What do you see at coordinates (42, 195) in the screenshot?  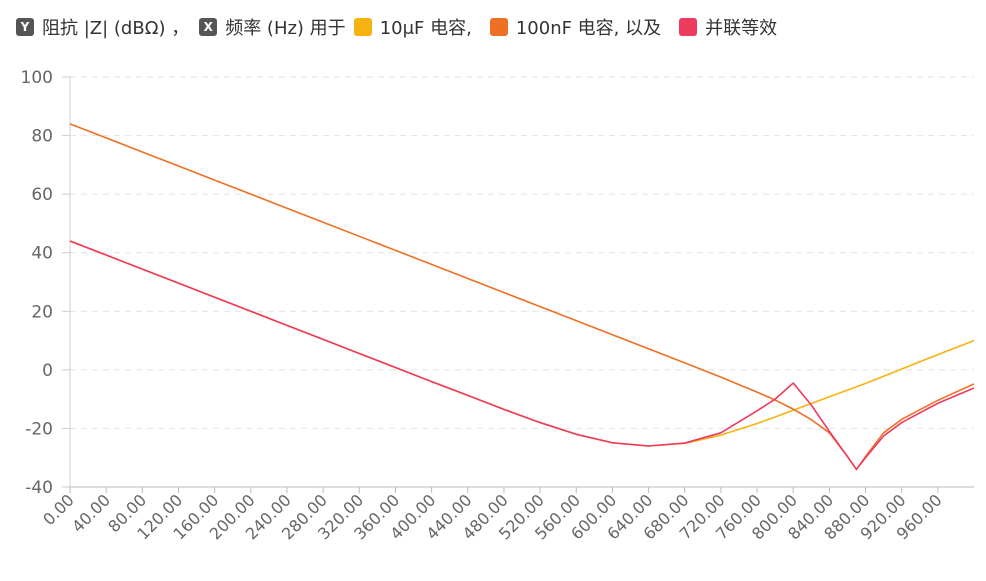 I see `y-tick-label: 60` at bounding box center [42, 195].